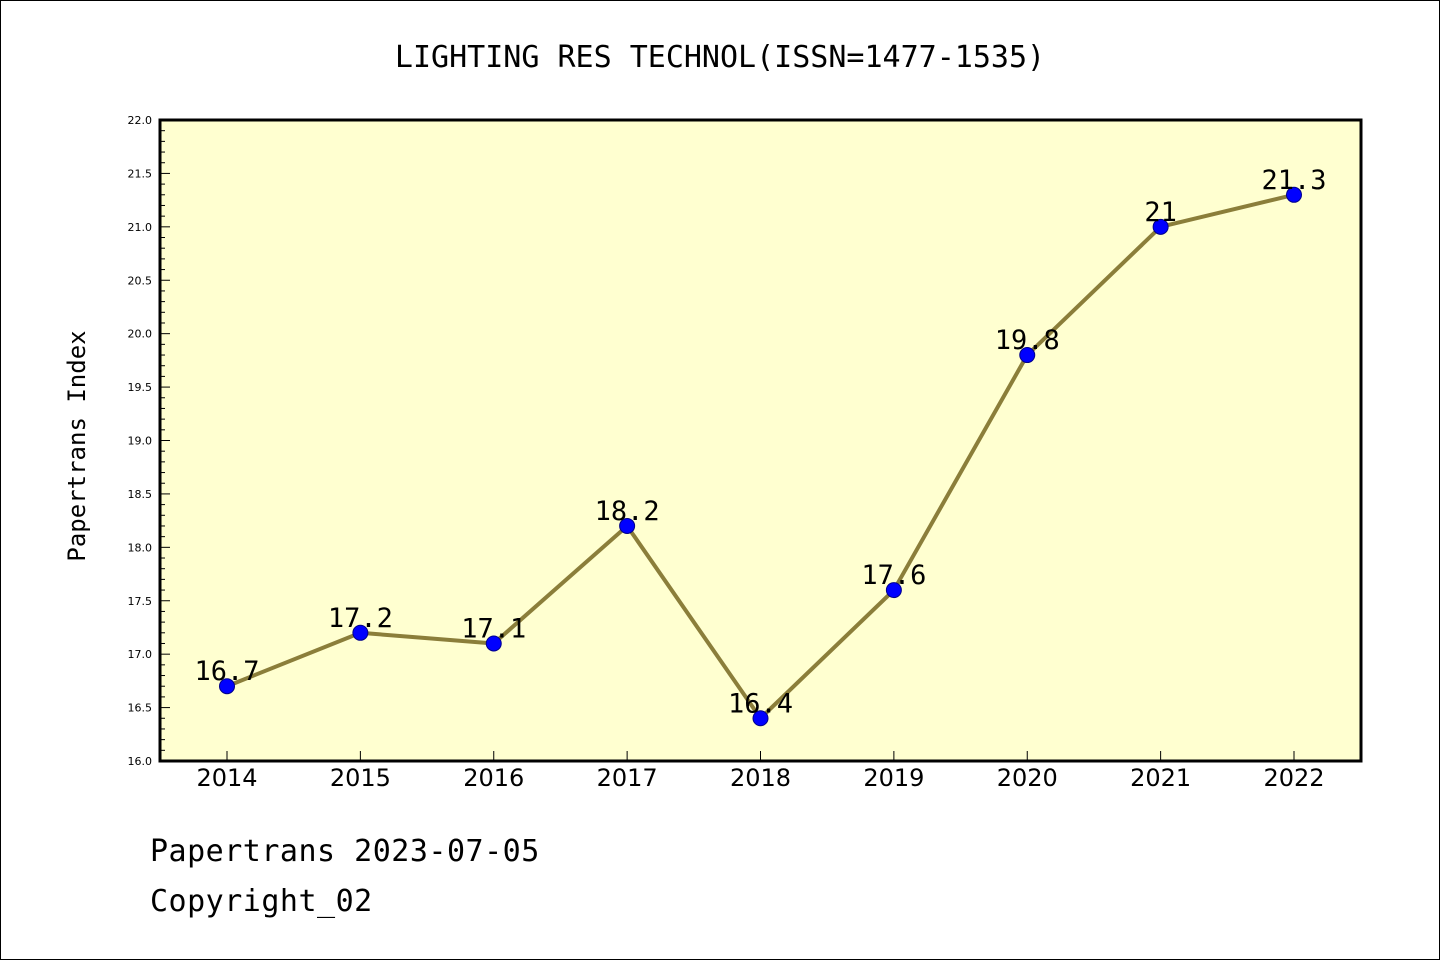 The height and width of the screenshot is (960, 1440). What do you see at coordinates (893, 575) in the screenshot?
I see `data-label: 17.6` at bounding box center [893, 575].